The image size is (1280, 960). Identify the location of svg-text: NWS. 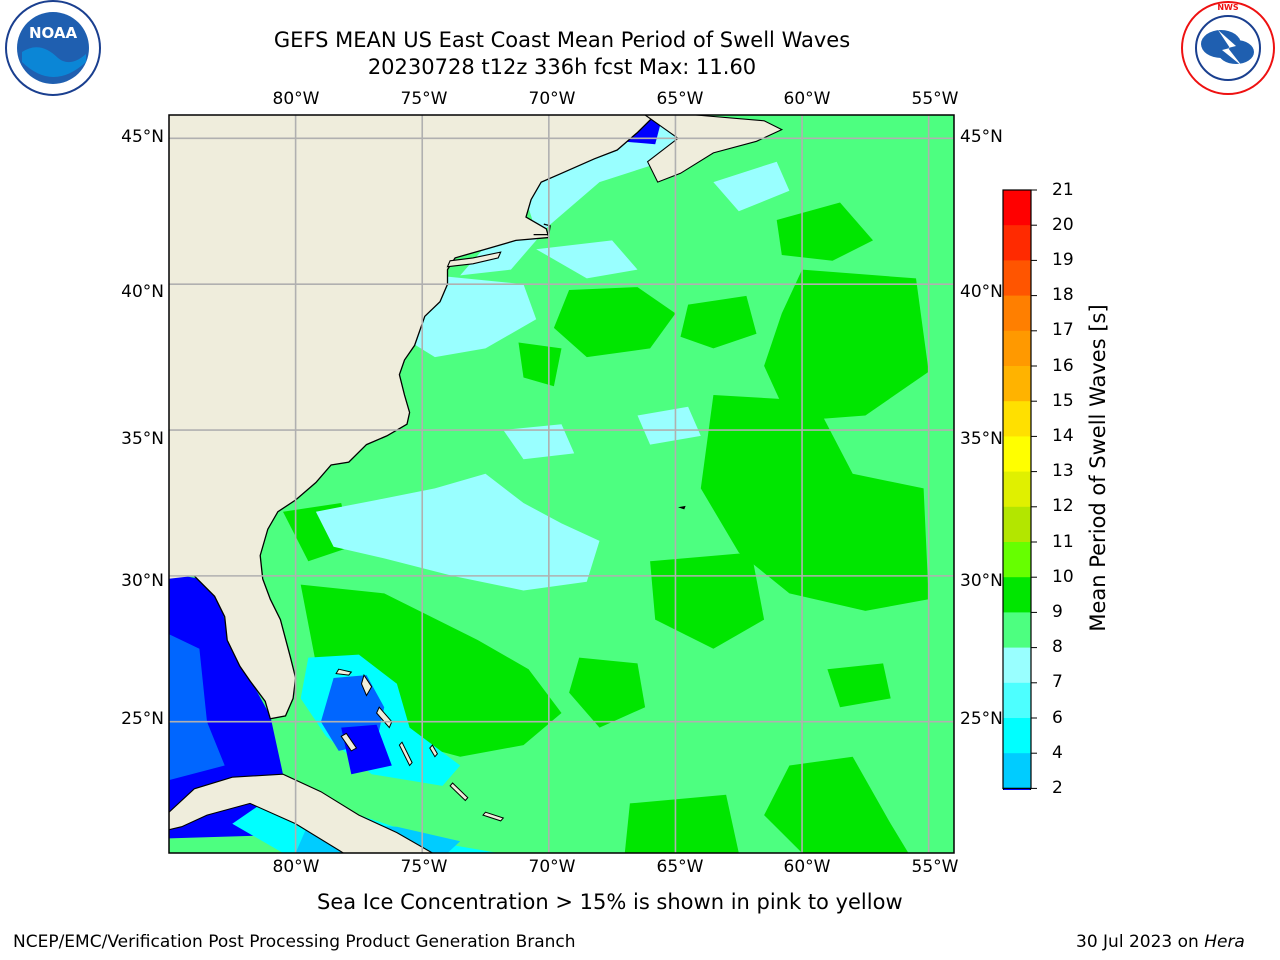
(1228, 7).